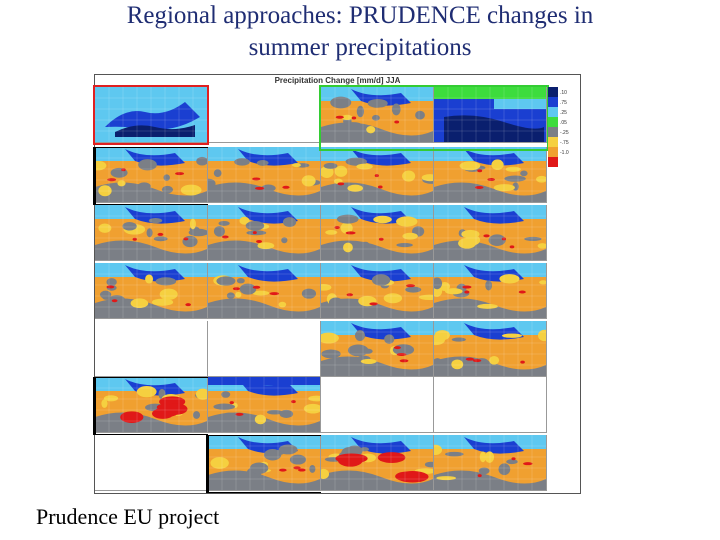  Describe the element at coordinates (337, 80) in the screenshot. I see `figure-title: Precipitation Change [mm/d] JJA` at that location.